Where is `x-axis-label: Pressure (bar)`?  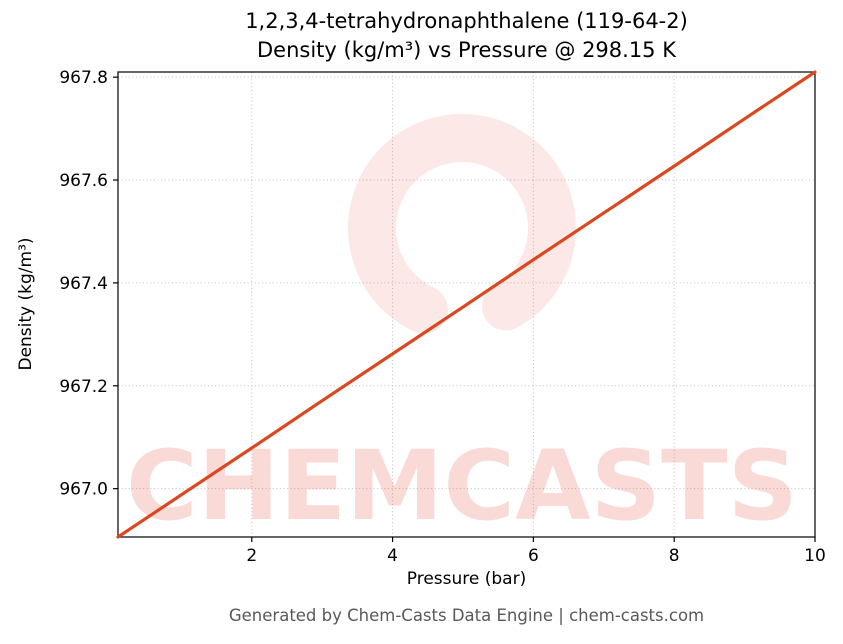 x-axis-label: Pressure (bar) is located at coordinates (466, 579).